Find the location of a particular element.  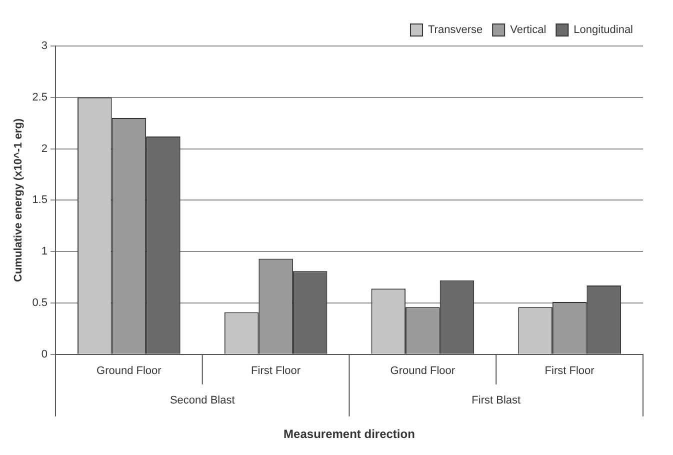

text: First Blast is located at coordinates (496, 400).